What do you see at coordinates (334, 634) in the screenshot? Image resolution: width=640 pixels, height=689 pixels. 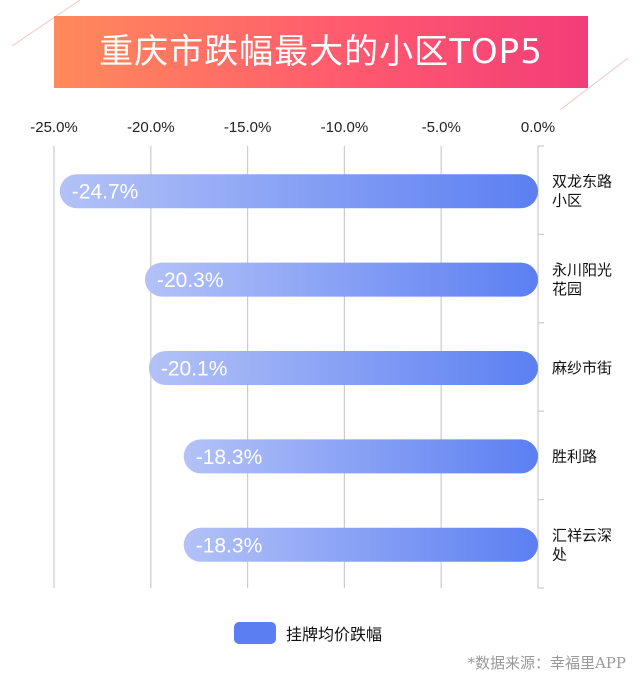 I see `legend-label: 挂牌均价跌幅` at bounding box center [334, 634].